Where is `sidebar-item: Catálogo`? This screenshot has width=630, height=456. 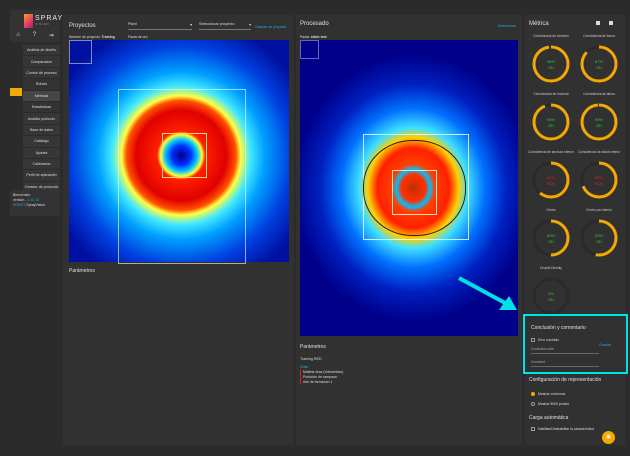
sidebar-item: Catálogo is located at coordinates (41, 142).